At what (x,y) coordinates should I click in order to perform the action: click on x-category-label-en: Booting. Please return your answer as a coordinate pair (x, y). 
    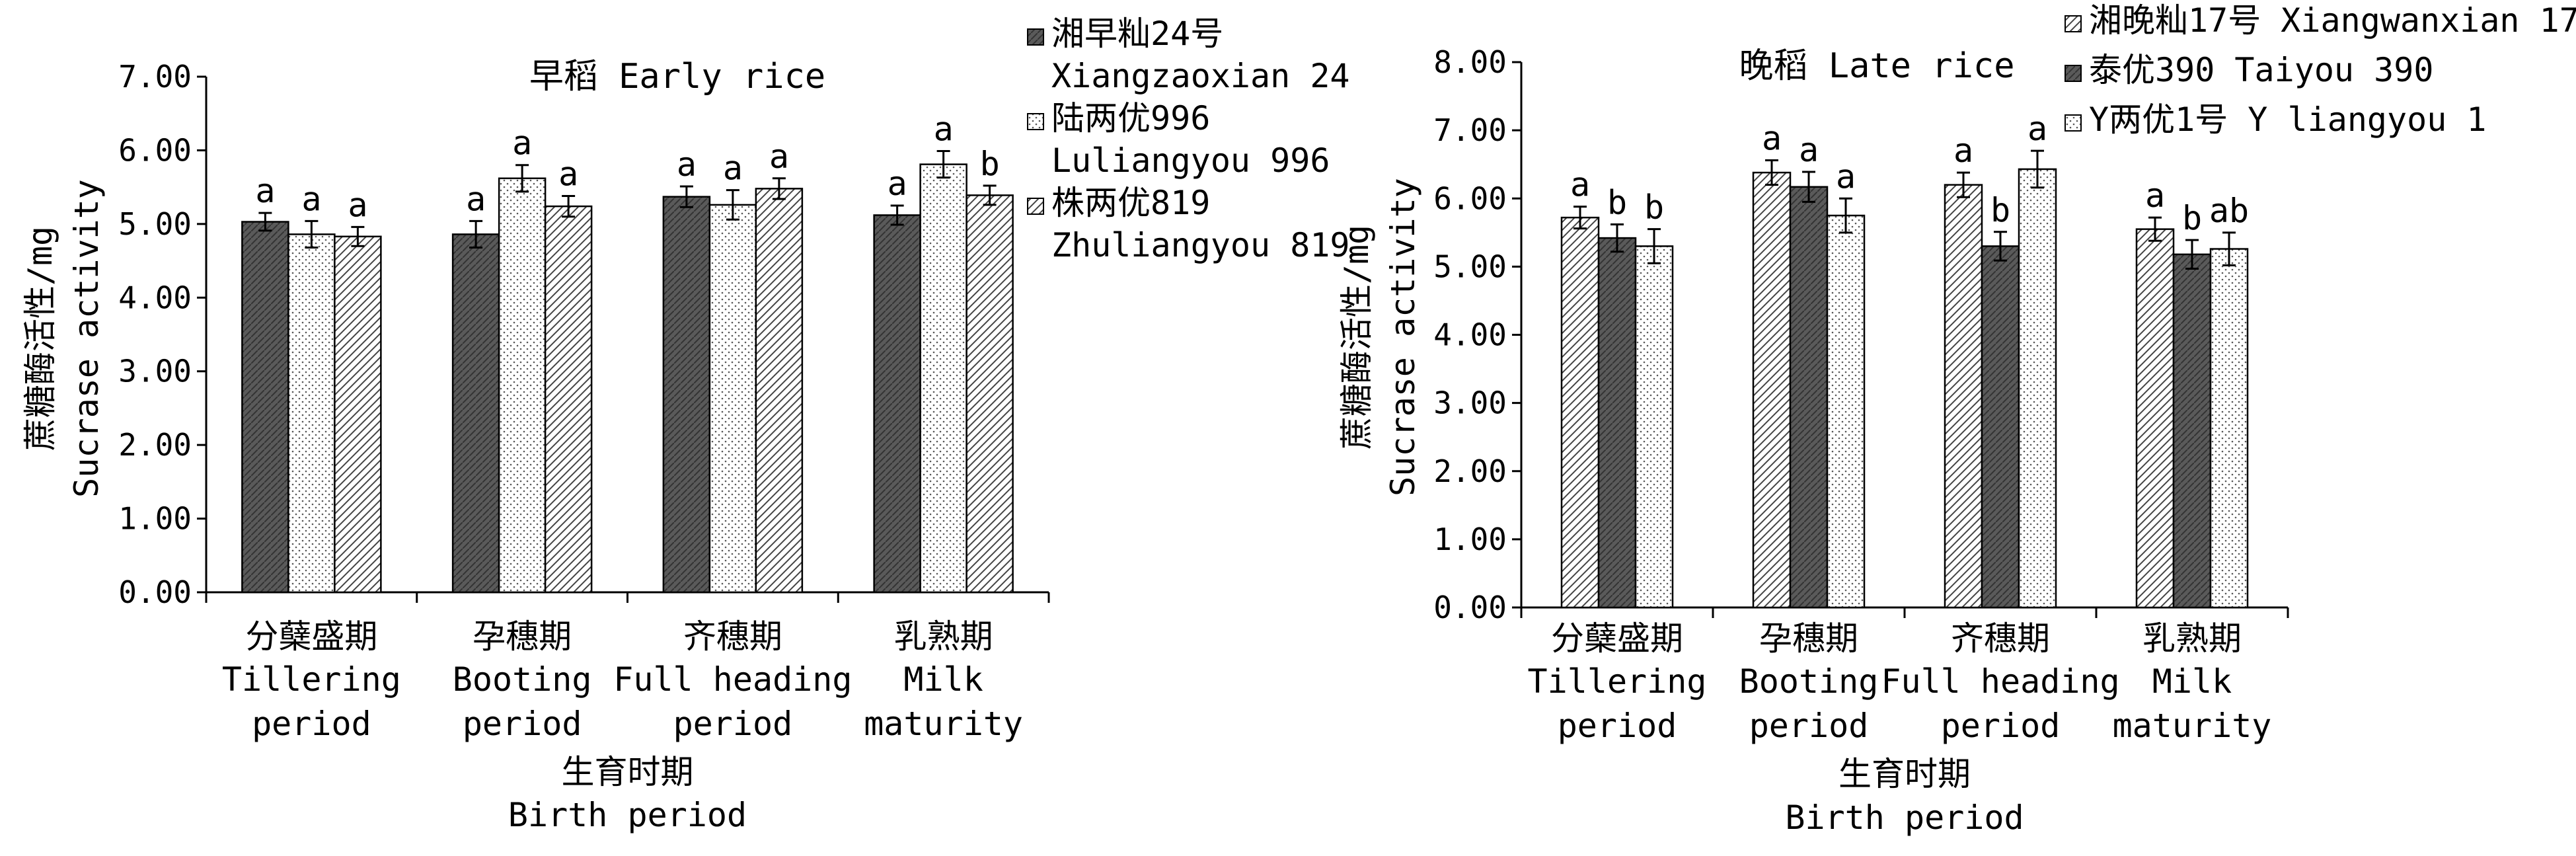
    Looking at the image, I should click on (522, 679).